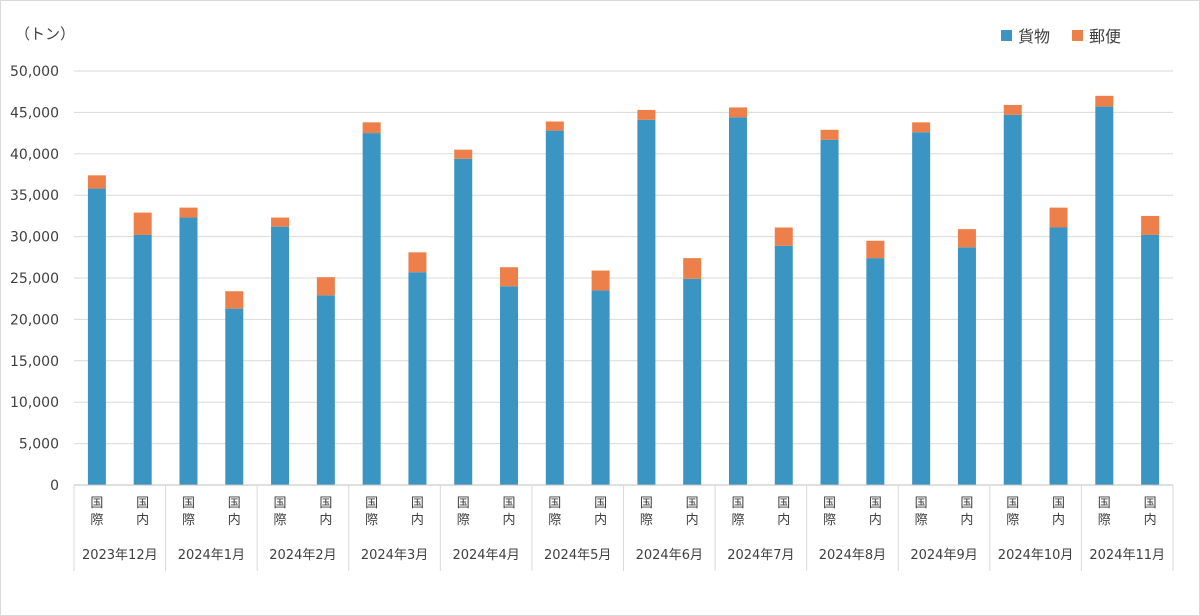  Describe the element at coordinates (34, 238) in the screenshot. I see `y-tick-label: 30,000` at that location.